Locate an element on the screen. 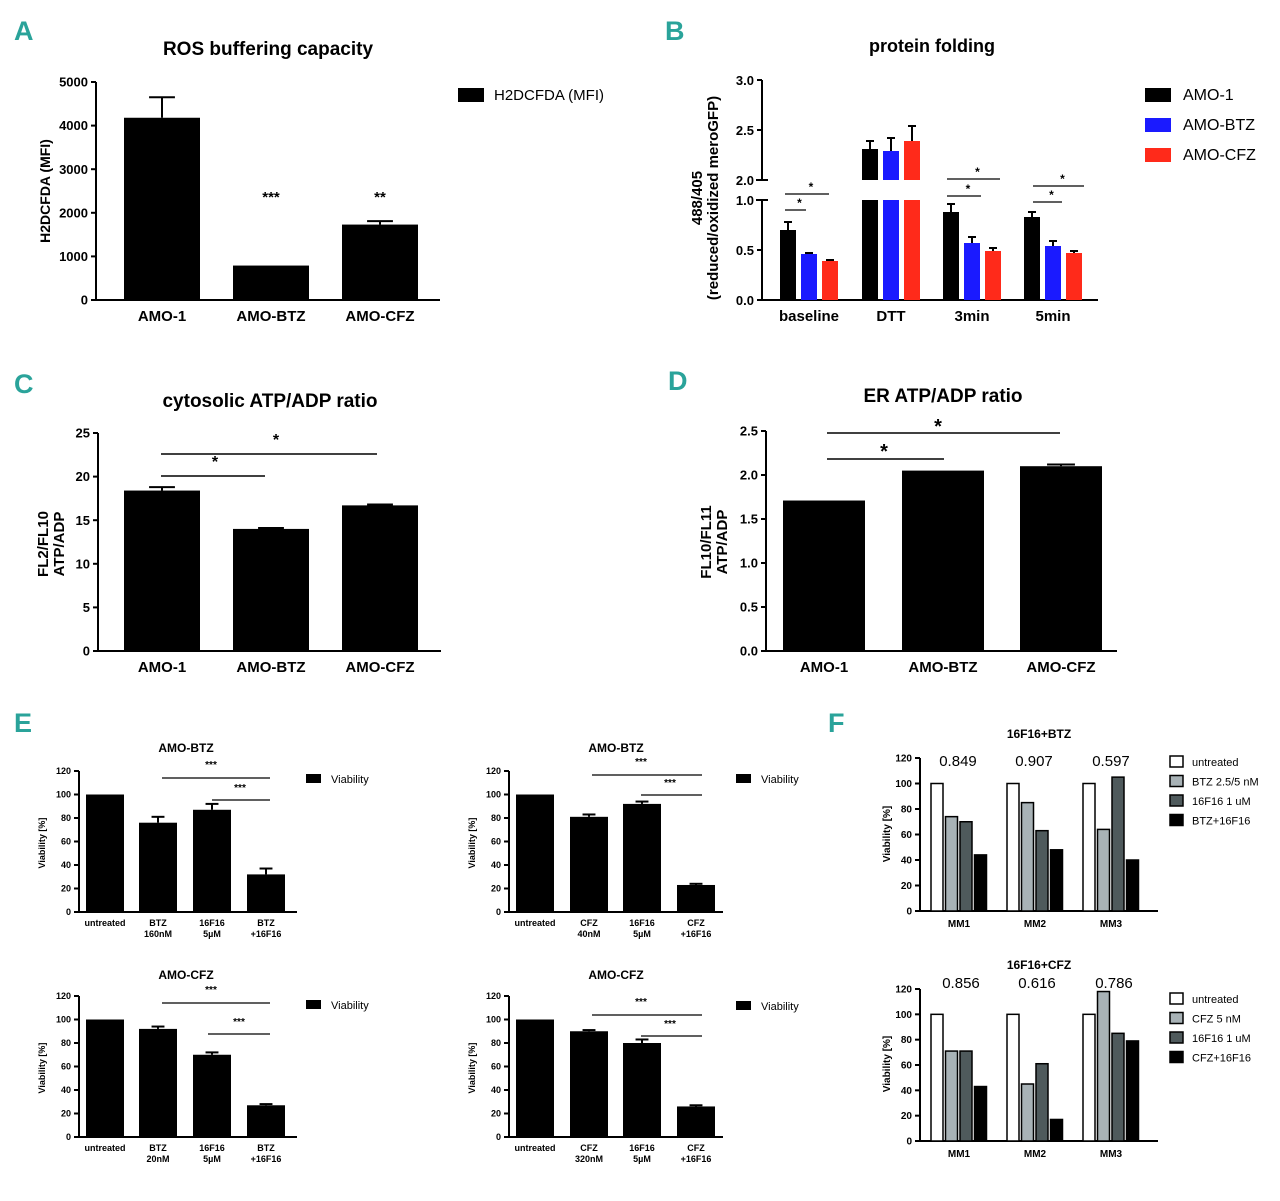 Image resolution: width=1280 pixels, height=1201 pixels. f1-x-tick-label: MM2 is located at coordinates (1035, 924).